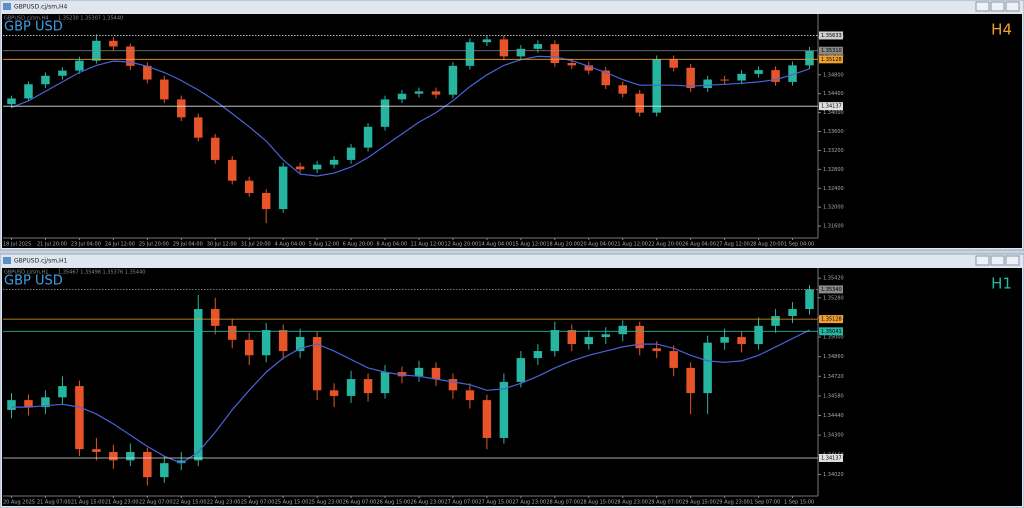  What do you see at coordinates (833, 75) in the screenshot?
I see `y-tick-label: 1.34800` at bounding box center [833, 75].